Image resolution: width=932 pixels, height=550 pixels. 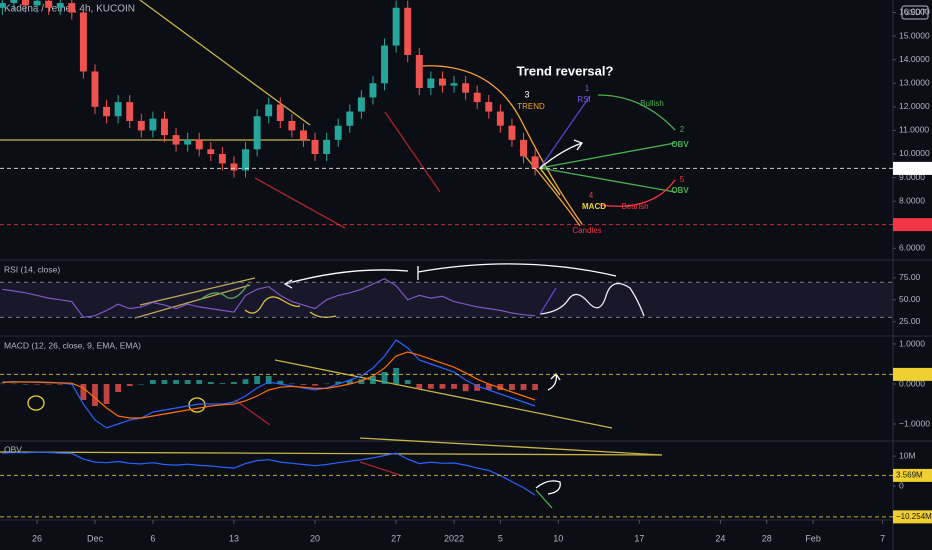 What do you see at coordinates (912, 383) in the screenshot?
I see `y-tick-label: 0.0000` at bounding box center [912, 383].